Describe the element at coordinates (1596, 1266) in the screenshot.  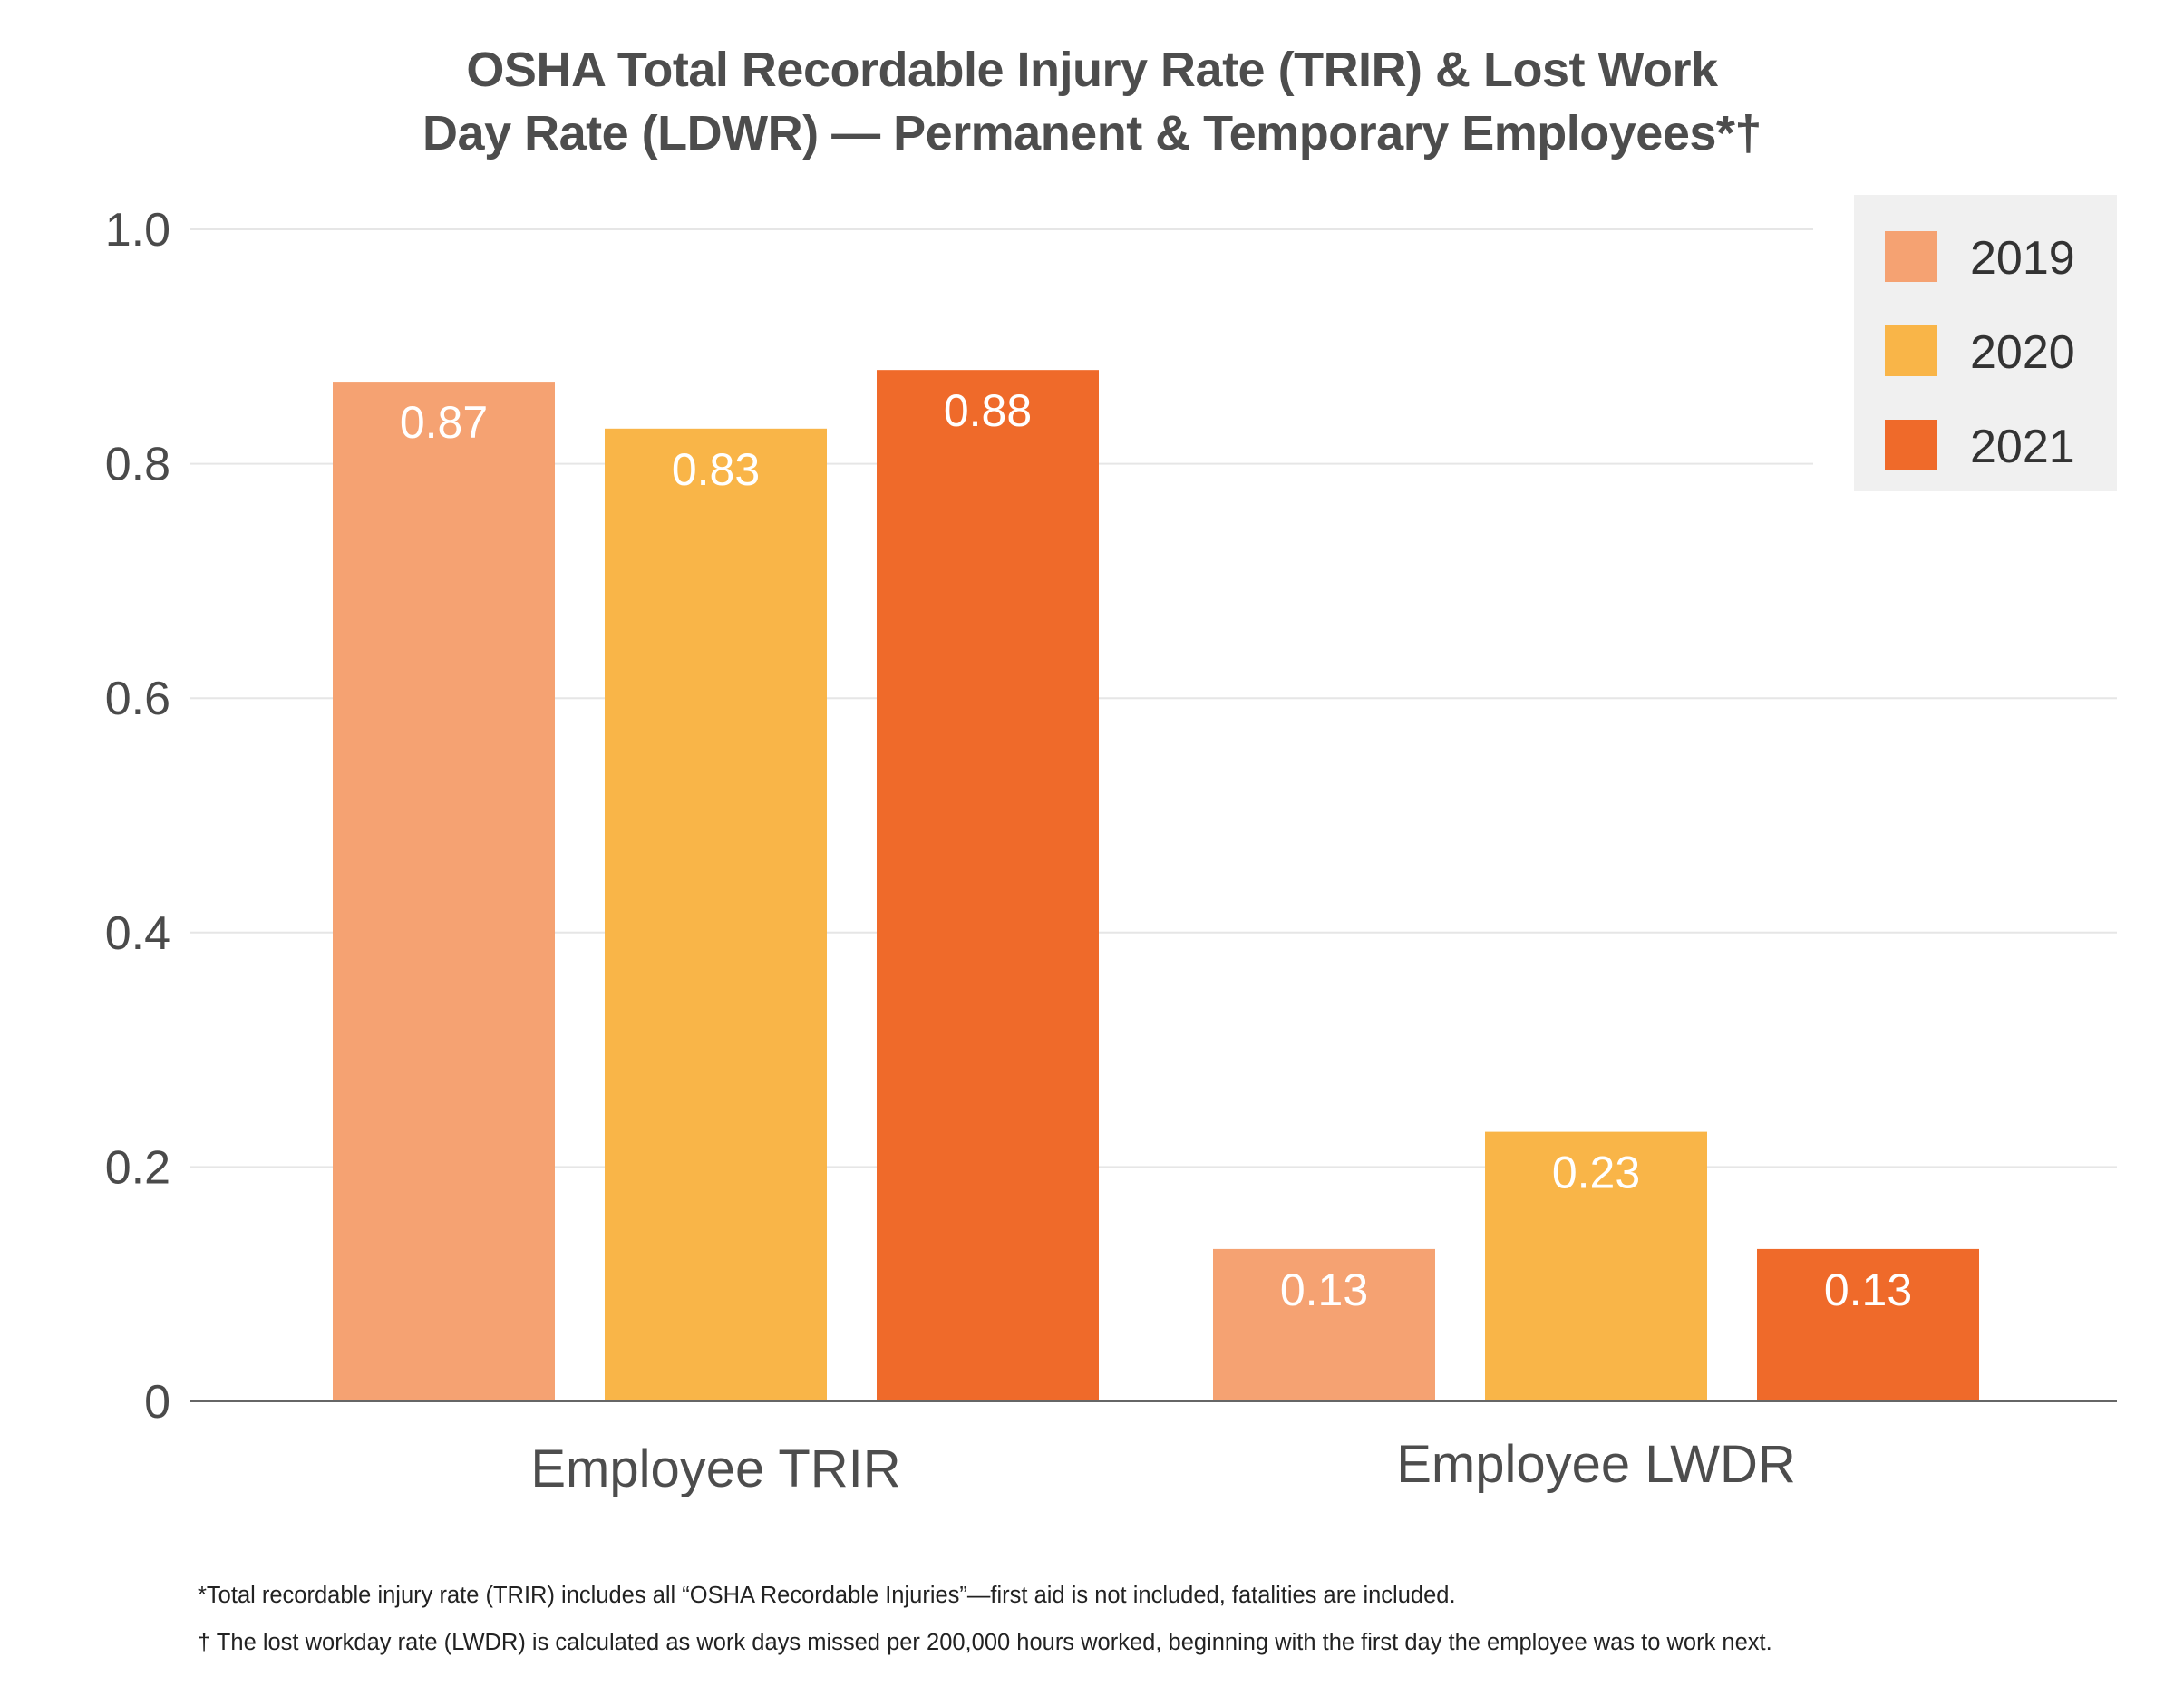
I see `bar-2020-employee-lwdr` at that location.